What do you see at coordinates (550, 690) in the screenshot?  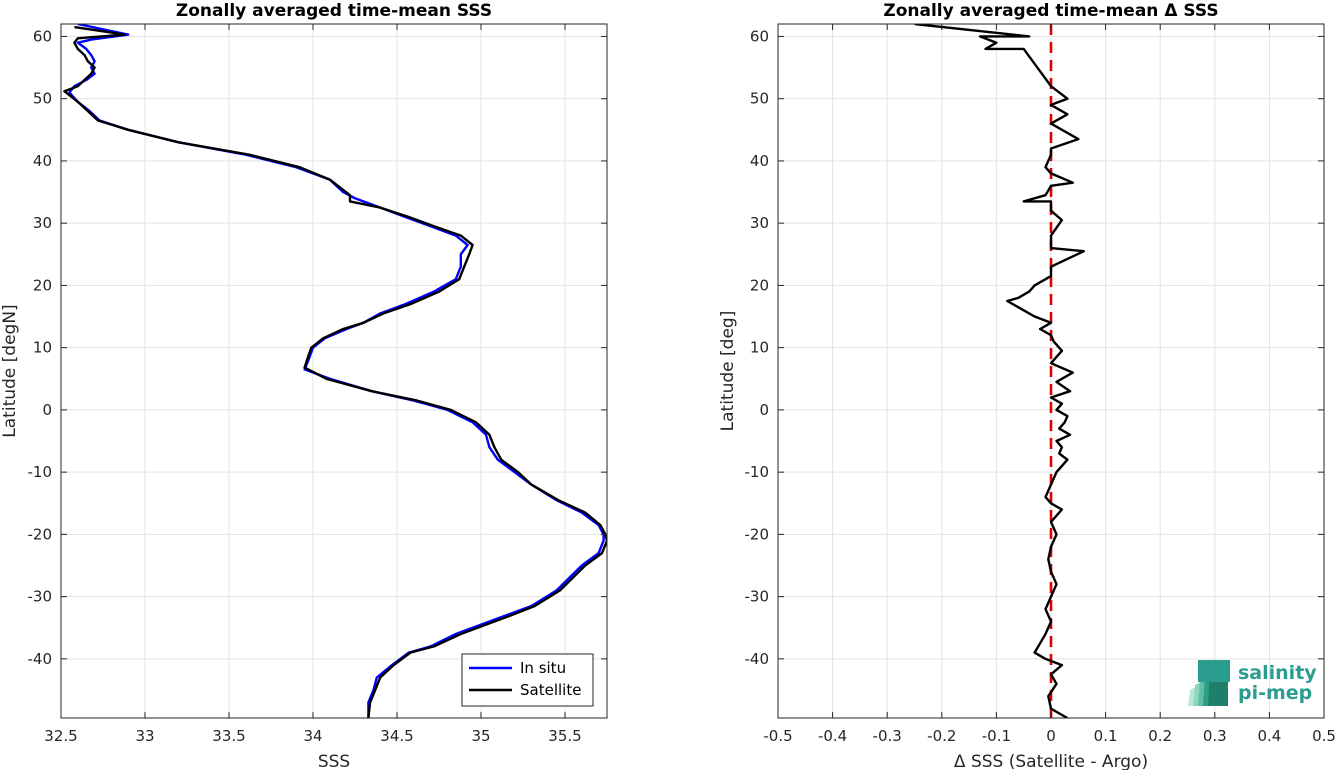 I see `legend-entry: Satellite` at bounding box center [550, 690].